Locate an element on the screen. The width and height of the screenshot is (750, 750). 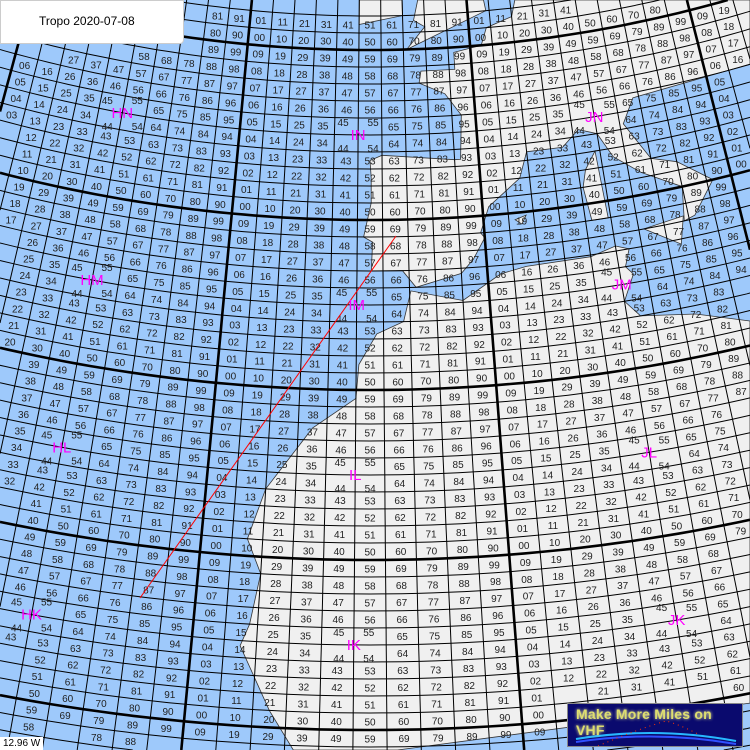
square-label: 11 is located at coordinates (236, 701).